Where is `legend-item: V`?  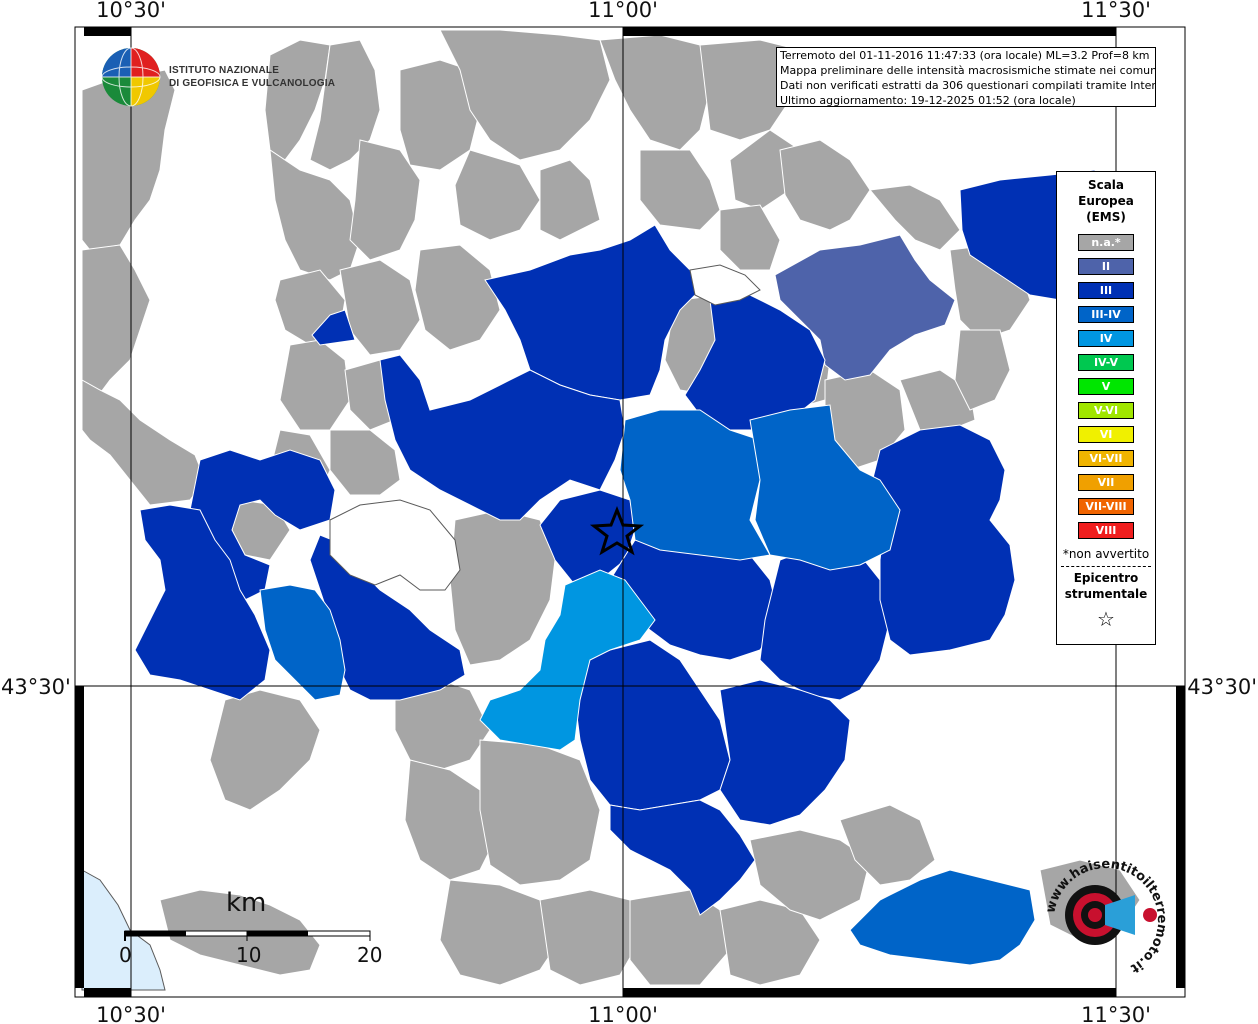
legend-item: V is located at coordinates (1106, 386).